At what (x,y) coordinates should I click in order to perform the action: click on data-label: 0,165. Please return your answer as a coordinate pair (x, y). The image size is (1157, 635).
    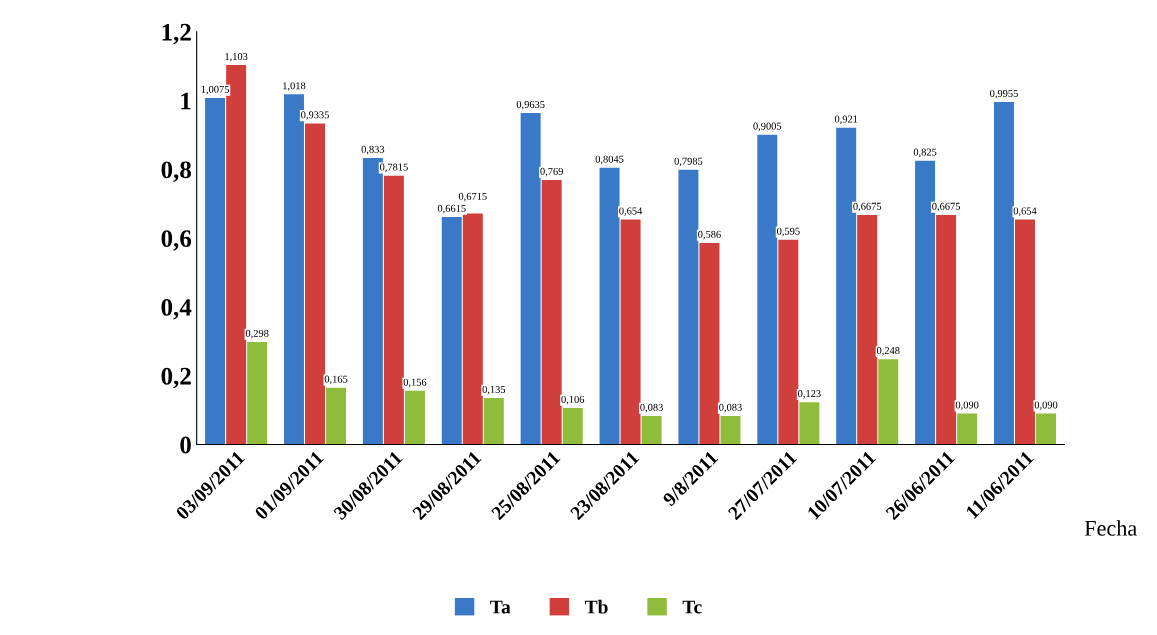
    Looking at the image, I should click on (336, 380).